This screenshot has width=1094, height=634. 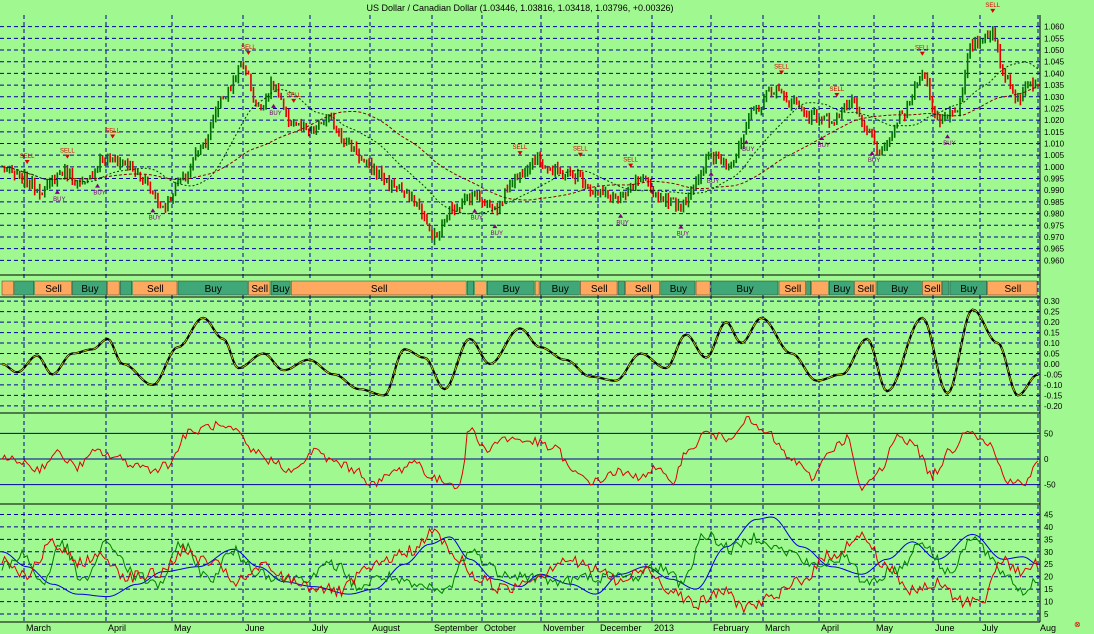 I want to click on price-tick-label: 1.020, so click(x=1054, y=120).